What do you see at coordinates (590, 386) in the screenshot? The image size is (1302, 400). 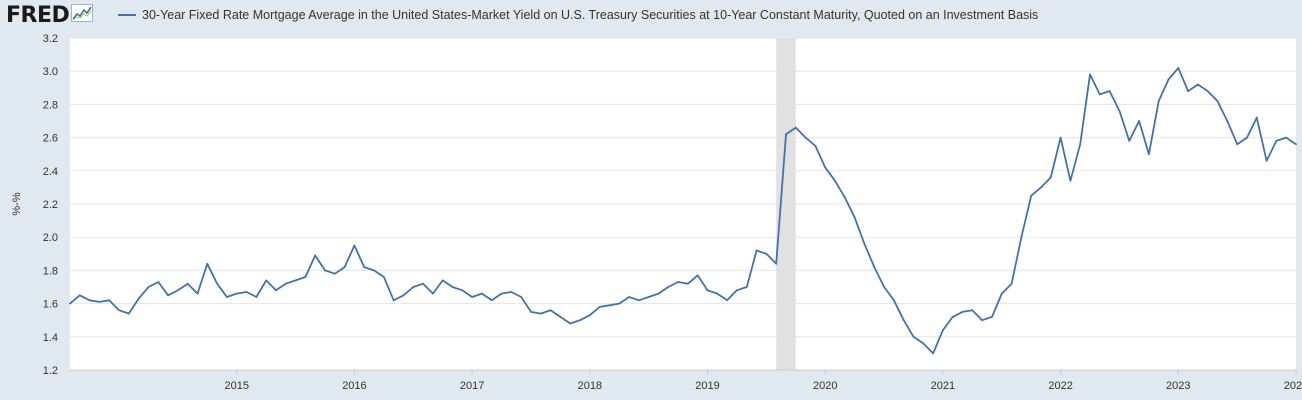 I see `x-tick-label: 2018` at bounding box center [590, 386].